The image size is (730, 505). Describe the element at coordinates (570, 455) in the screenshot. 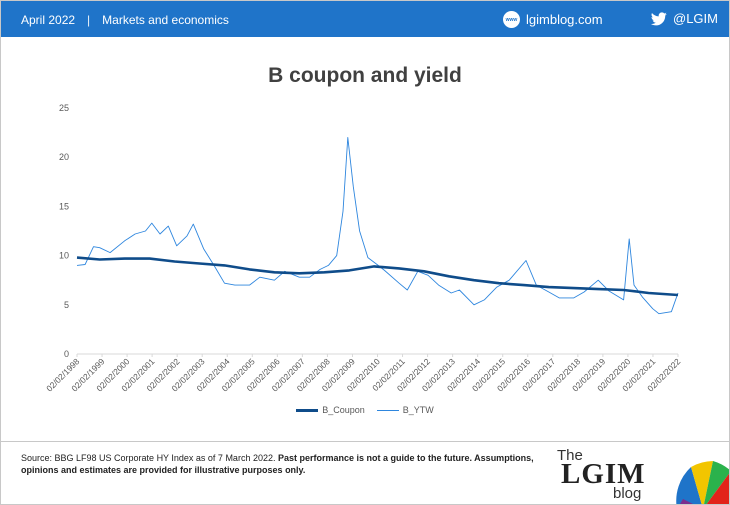

I see `logo-the: The` at that location.